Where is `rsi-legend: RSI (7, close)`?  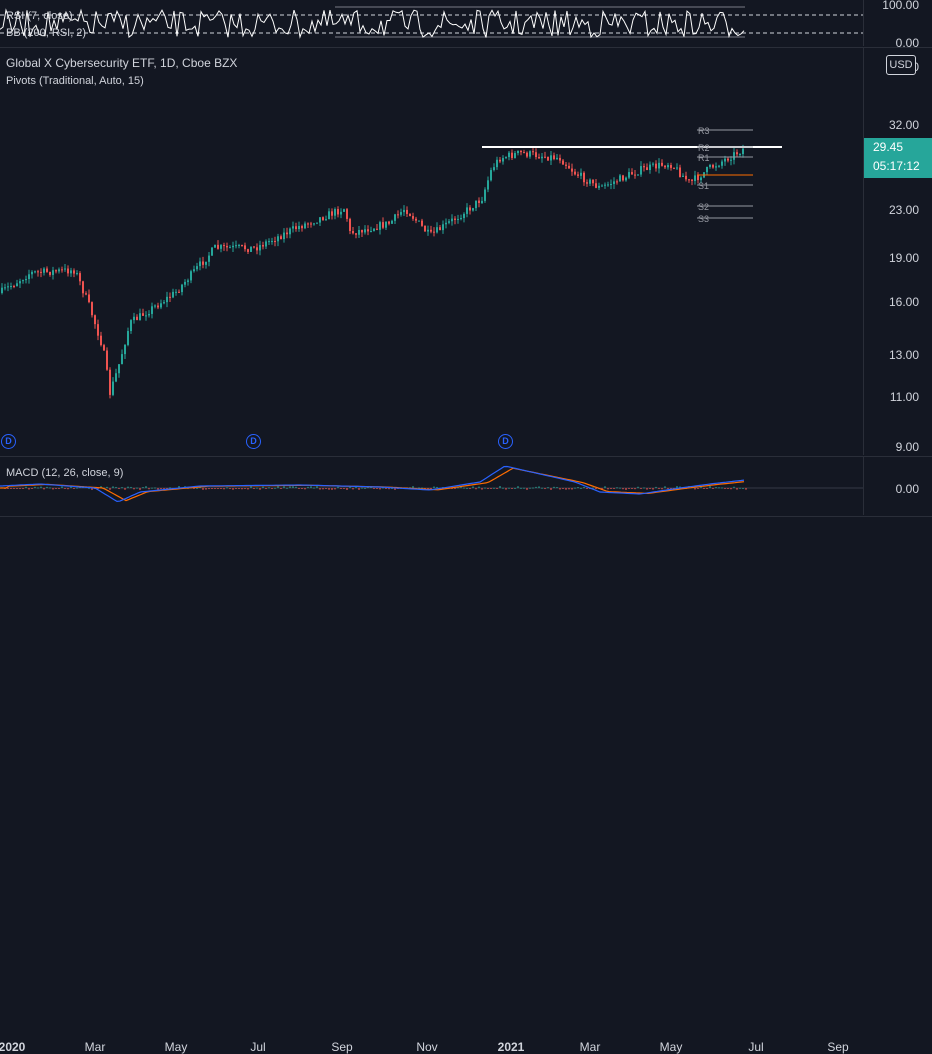
rsi-legend: RSI (7, close) is located at coordinates (39, 16).